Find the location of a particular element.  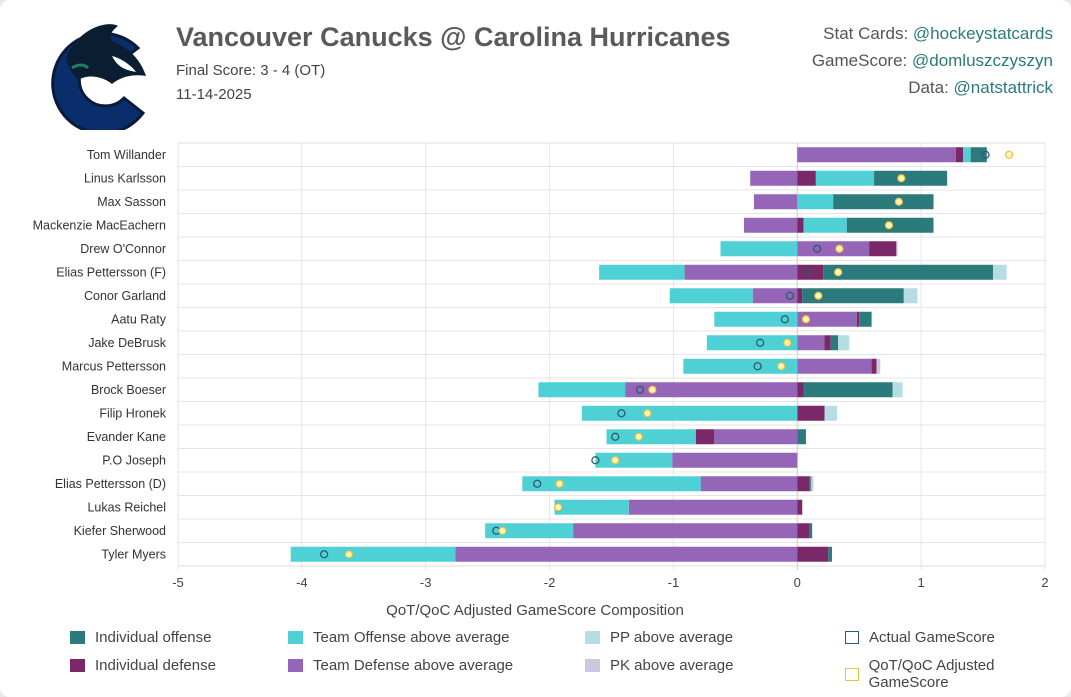

legend-item-TD: Team Defense above average is located at coordinates (400, 665).